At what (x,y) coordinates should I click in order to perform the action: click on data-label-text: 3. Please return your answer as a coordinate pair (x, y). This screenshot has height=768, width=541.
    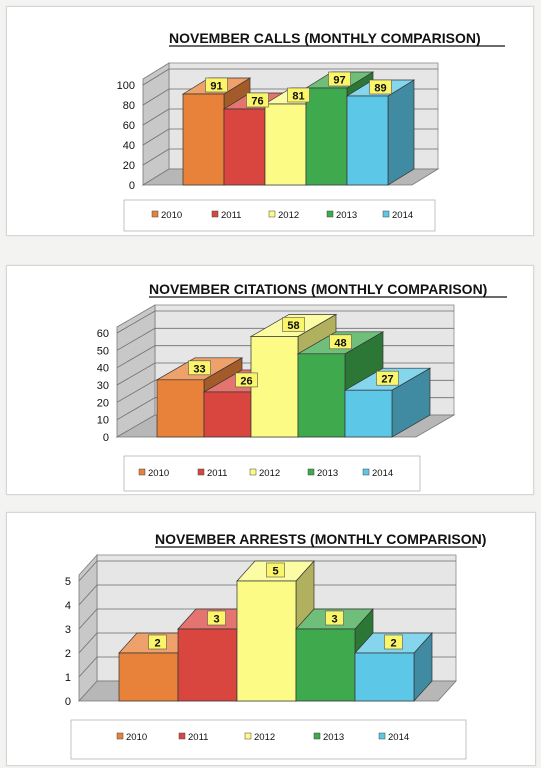
    Looking at the image, I should click on (216, 620).